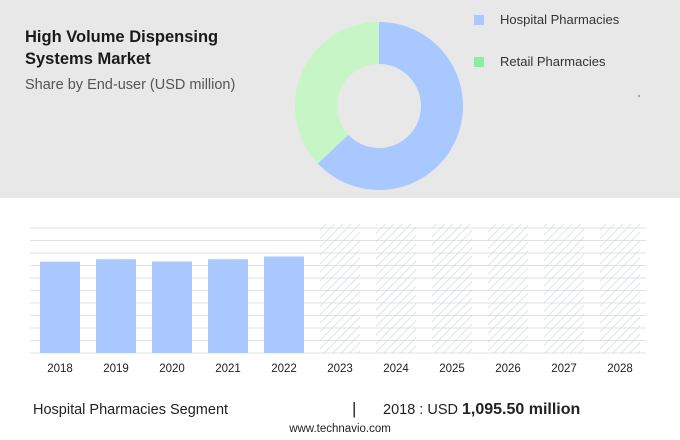  I want to click on forecast-bar-2023, so click(340, 288).